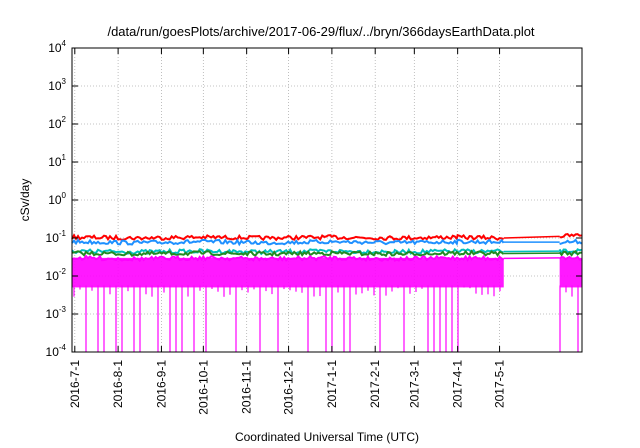 The height and width of the screenshot is (448, 640). What do you see at coordinates (56, 275) in the screenshot?
I see `y-tick-label: 10⁻²` at bounding box center [56, 275].